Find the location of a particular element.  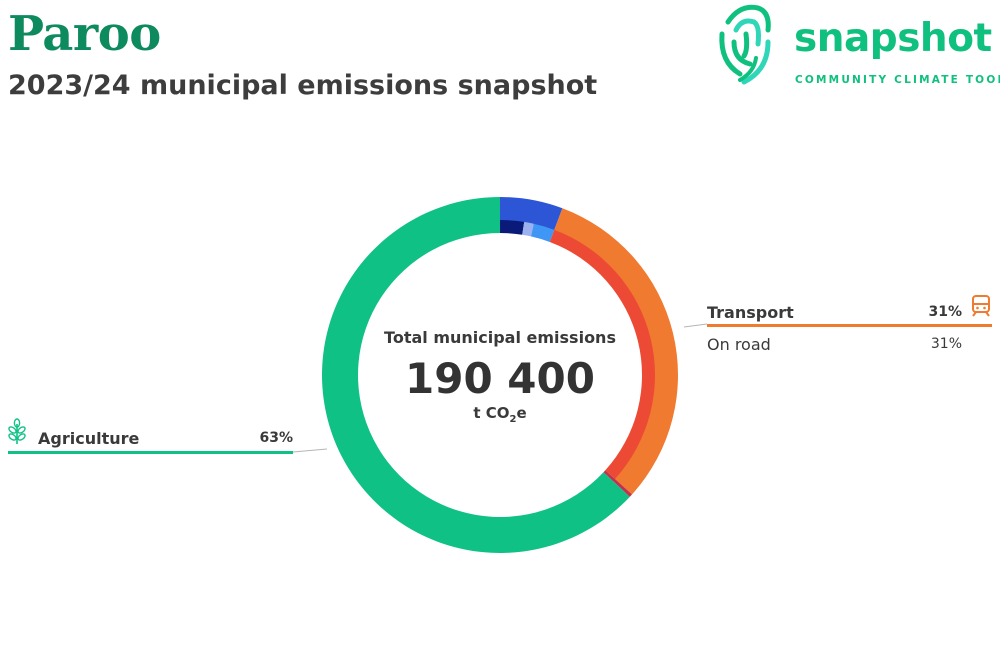

center-title: Total municipal emissions is located at coordinates (500, 337).